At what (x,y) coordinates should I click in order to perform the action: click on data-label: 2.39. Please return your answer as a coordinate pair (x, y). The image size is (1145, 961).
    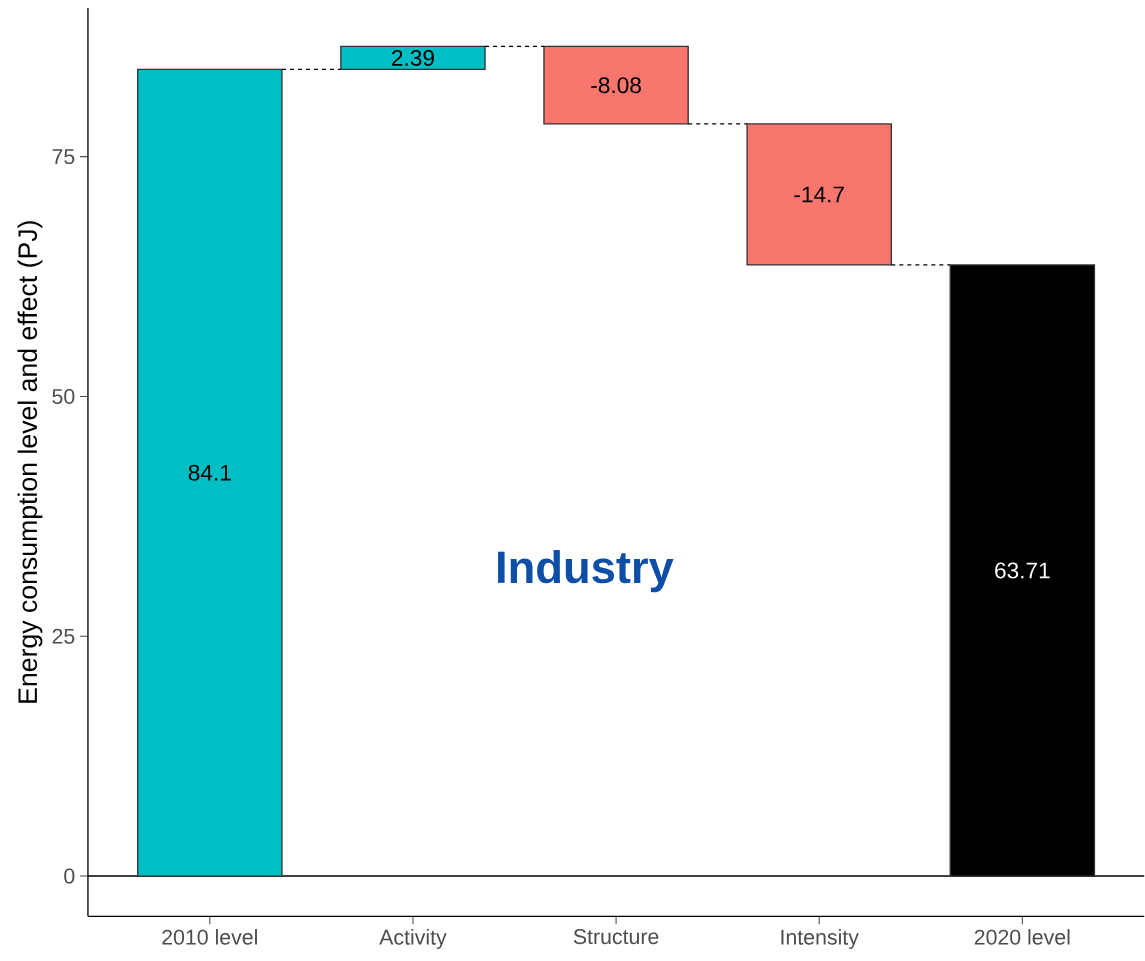
    Looking at the image, I should click on (413, 57).